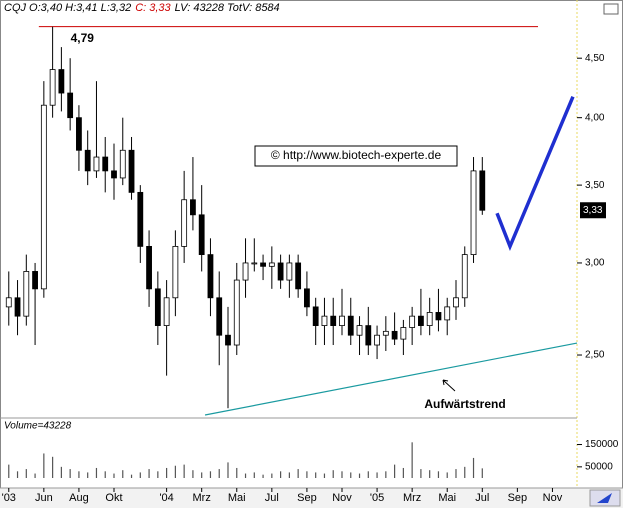 This screenshot has height=508, width=623. I want to click on watermark: © http://www.biotech-experte.de, so click(356, 155).